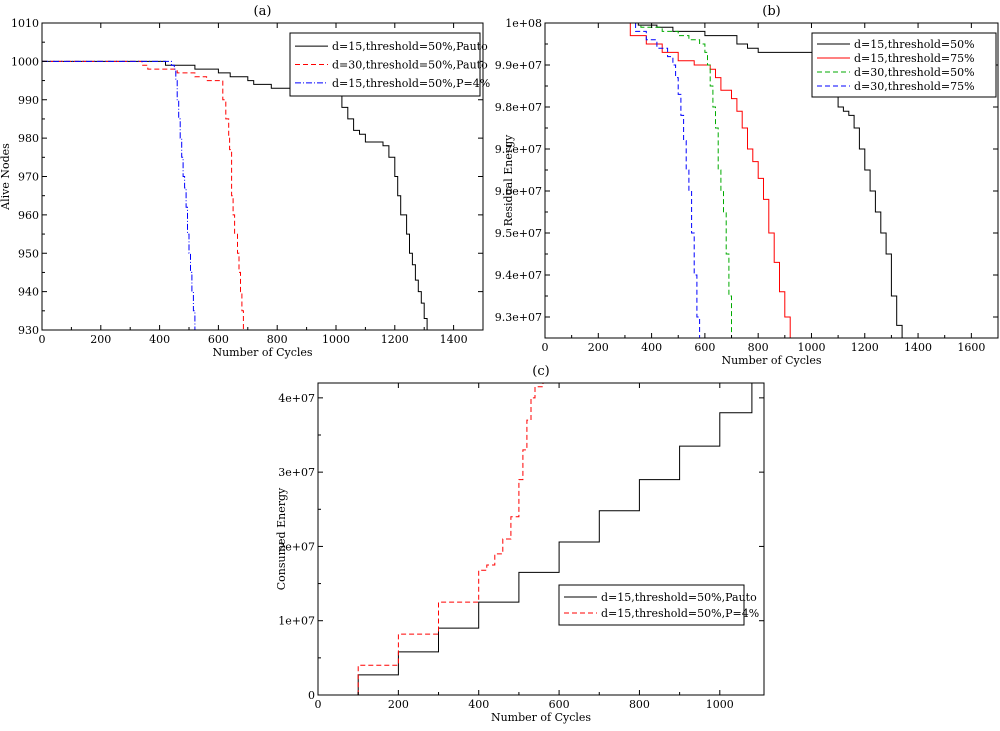 The image size is (1000, 731). I want to click on chart-title: (a), so click(263, 11).